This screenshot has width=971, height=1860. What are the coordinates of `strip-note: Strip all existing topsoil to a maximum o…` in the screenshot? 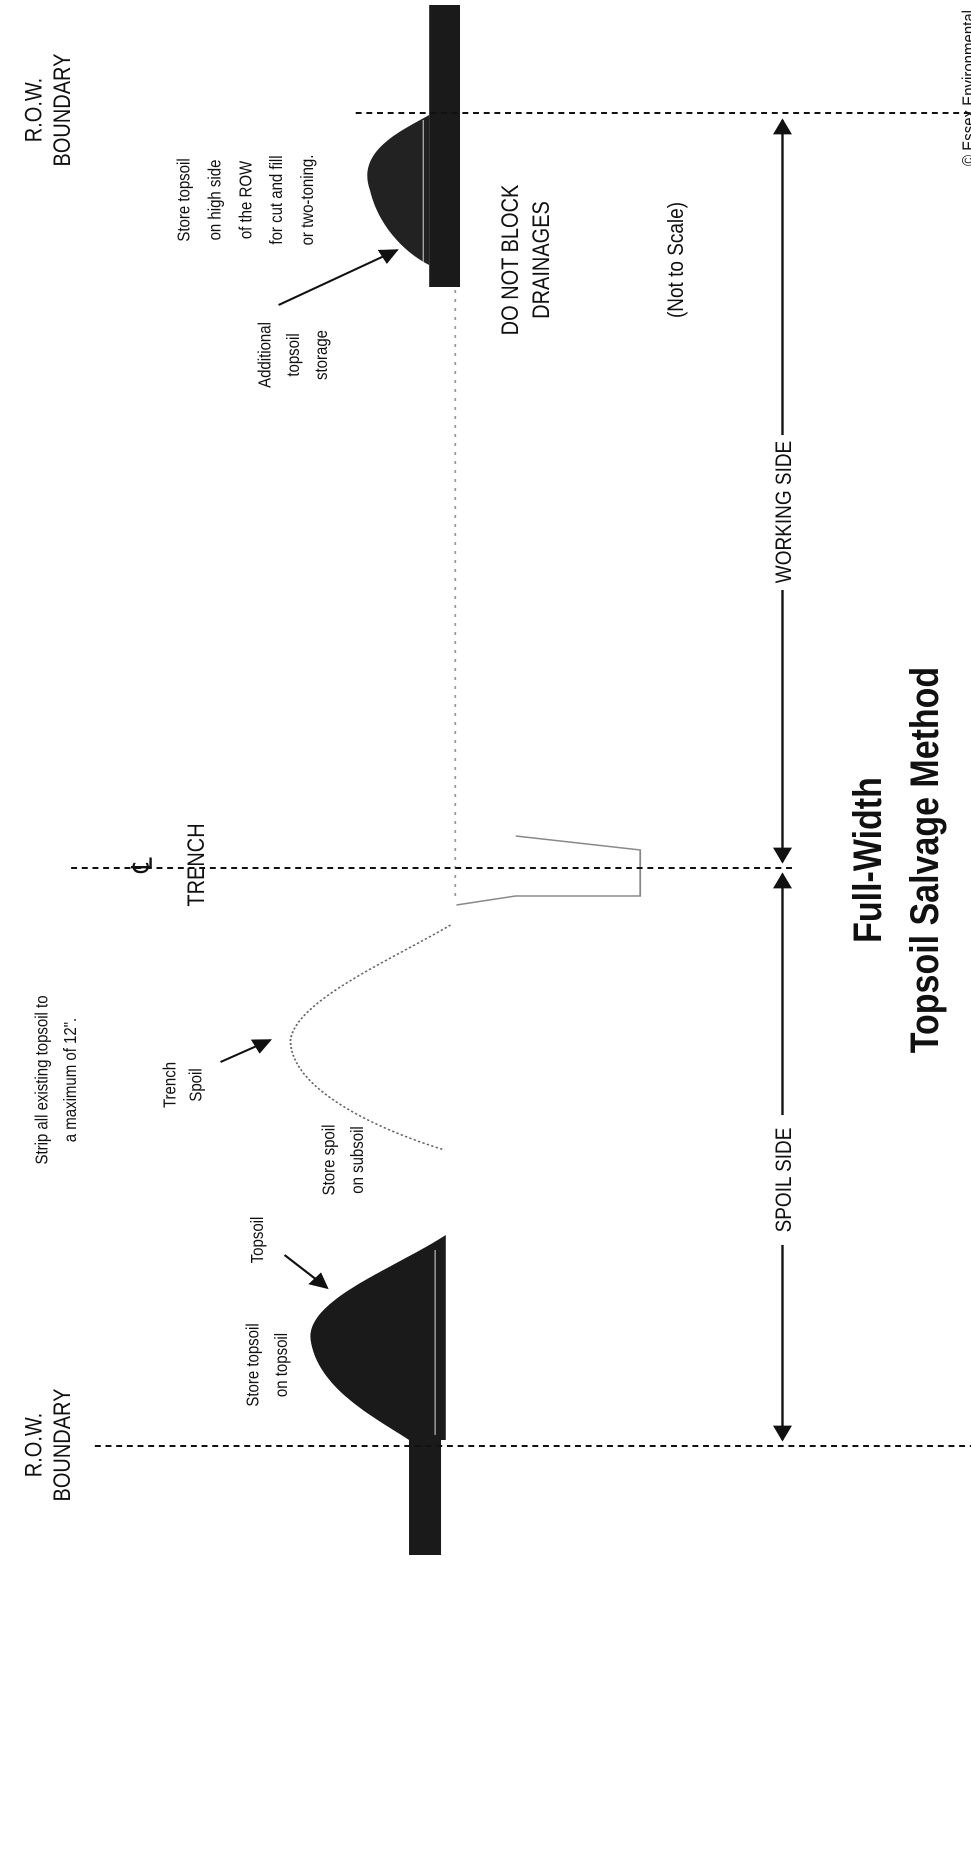 It's located at (56, 1079).